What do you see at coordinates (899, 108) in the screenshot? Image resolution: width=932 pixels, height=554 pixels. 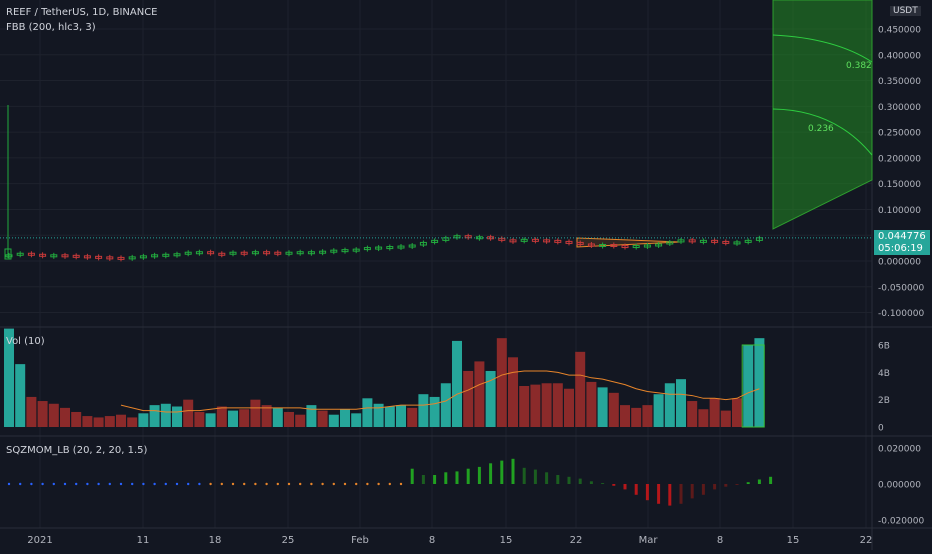 I see `price-axis-tick: 0.300000` at bounding box center [899, 108].